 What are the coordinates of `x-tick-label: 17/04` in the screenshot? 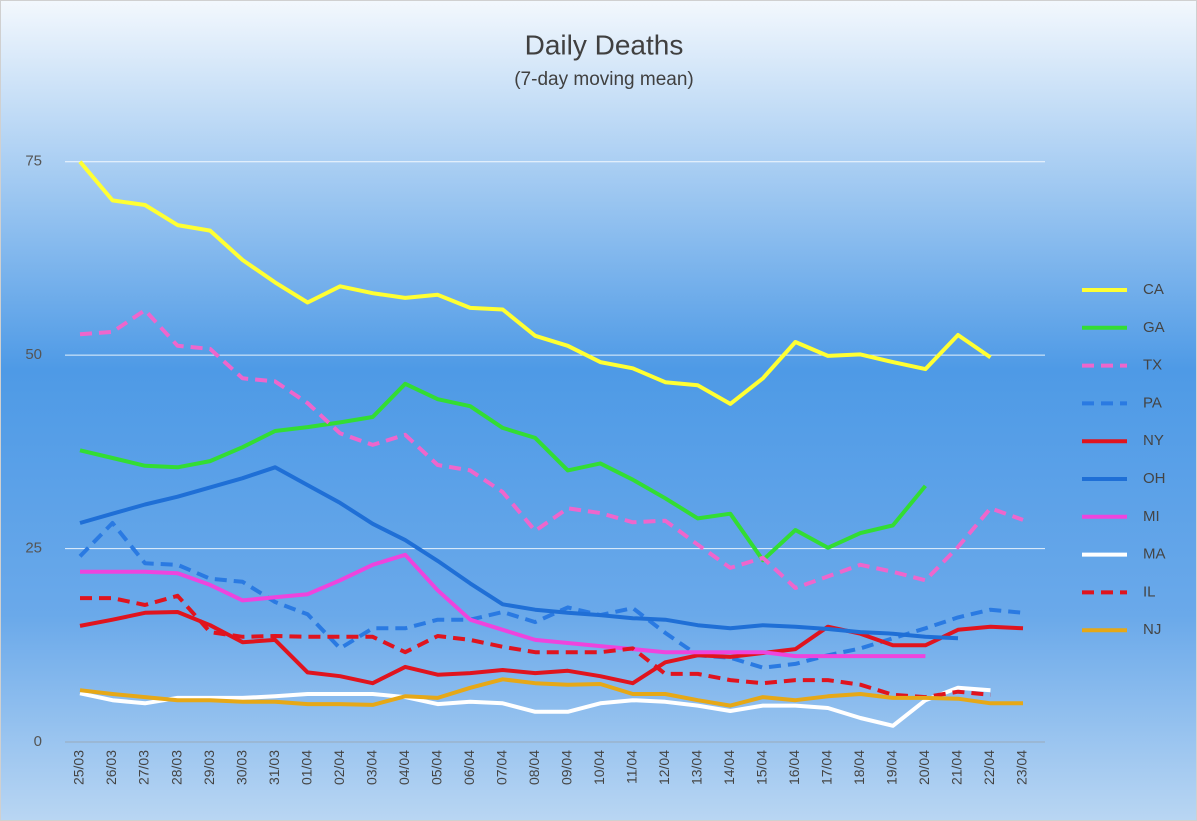 It's located at (827, 767).